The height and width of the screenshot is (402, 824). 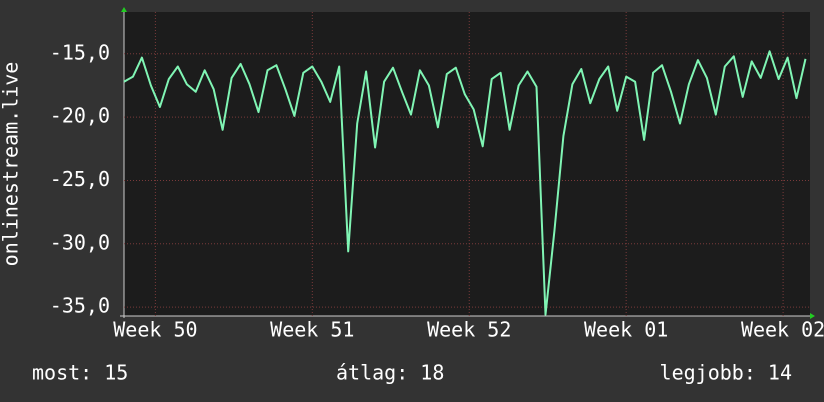 What do you see at coordinates (726, 373) in the screenshot?
I see `stat-best: legjobb: 14` at bounding box center [726, 373].